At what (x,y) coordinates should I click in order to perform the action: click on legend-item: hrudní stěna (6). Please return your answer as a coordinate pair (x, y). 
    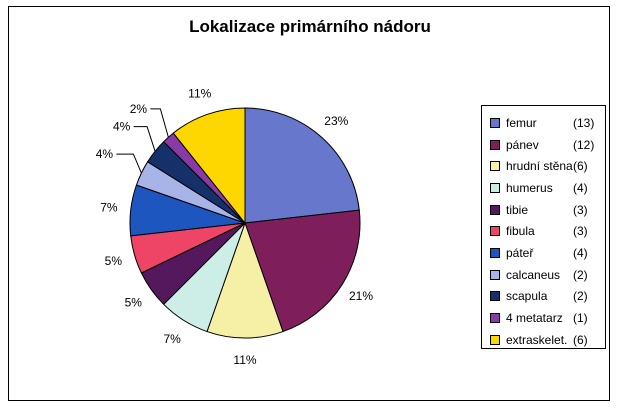
    Looking at the image, I should click on (543, 166).